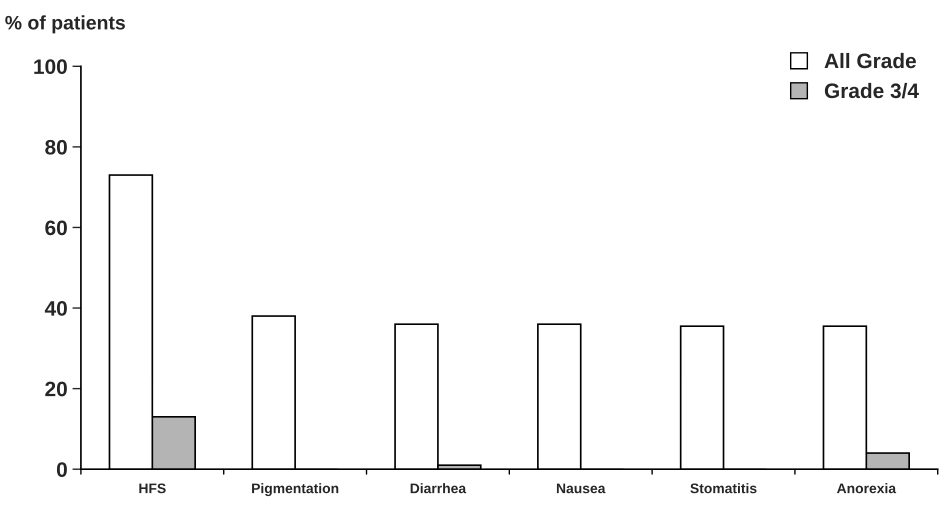 This screenshot has width=952, height=510. Describe the element at coordinates (438, 488) in the screenshot. I see `x-tick-label: Diarrhea` at that location.